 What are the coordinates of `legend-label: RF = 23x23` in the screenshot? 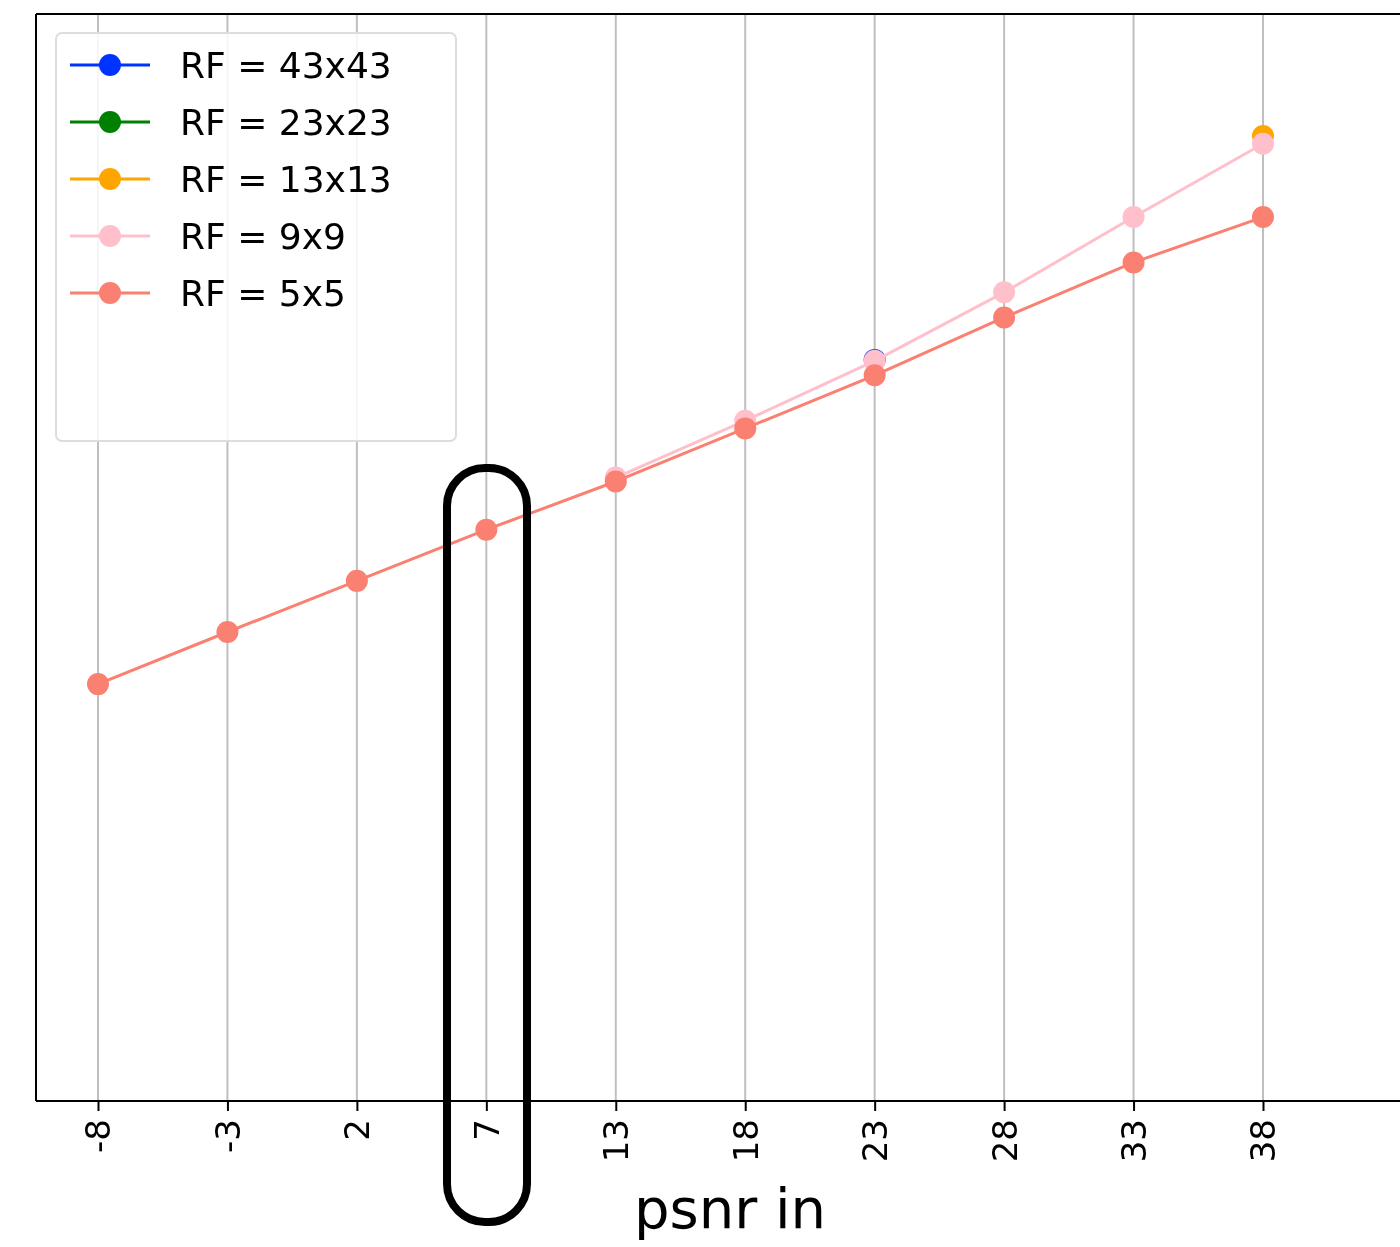 It's located at (286, 122).